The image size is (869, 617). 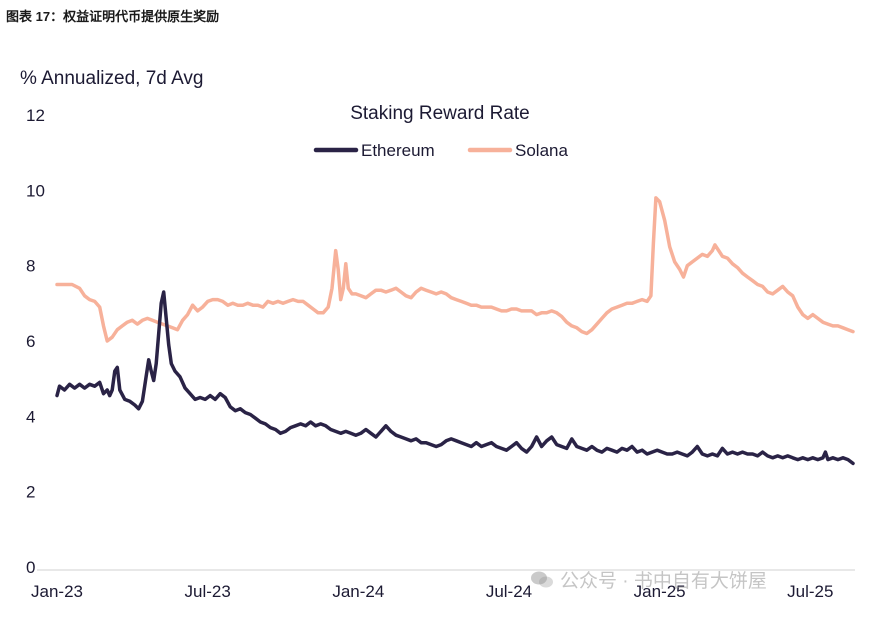 What do you see at coordinates (208, 591) in the screenshot?
I see `x-tick-label: Jul-23` at bounding box center [208, 591].